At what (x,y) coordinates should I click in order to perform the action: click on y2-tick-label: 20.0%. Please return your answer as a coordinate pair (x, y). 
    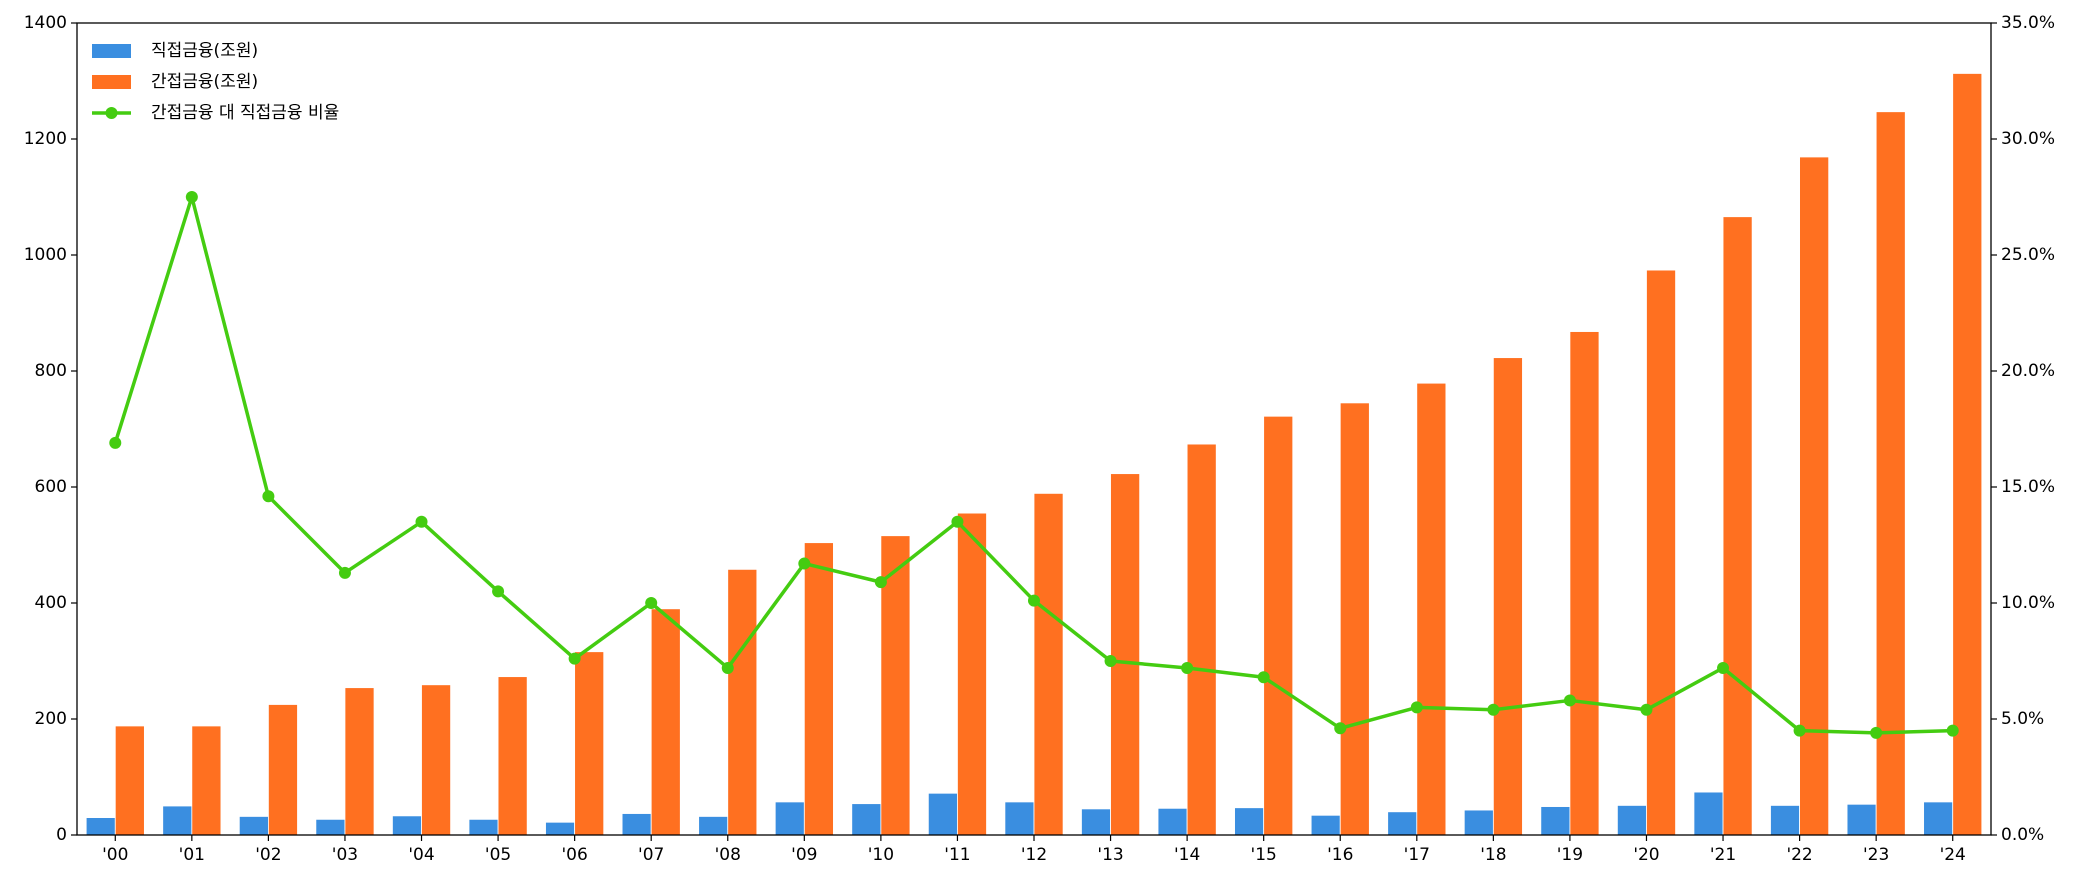
    Looking at the image, I should click on (2028, 371).